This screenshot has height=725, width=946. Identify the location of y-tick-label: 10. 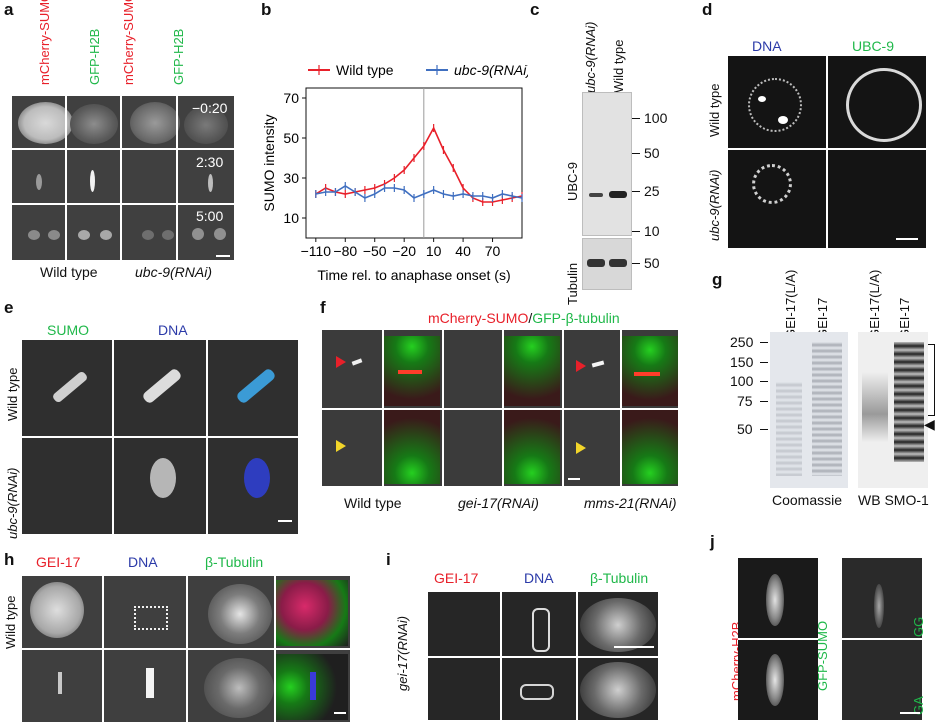
(291, 218).